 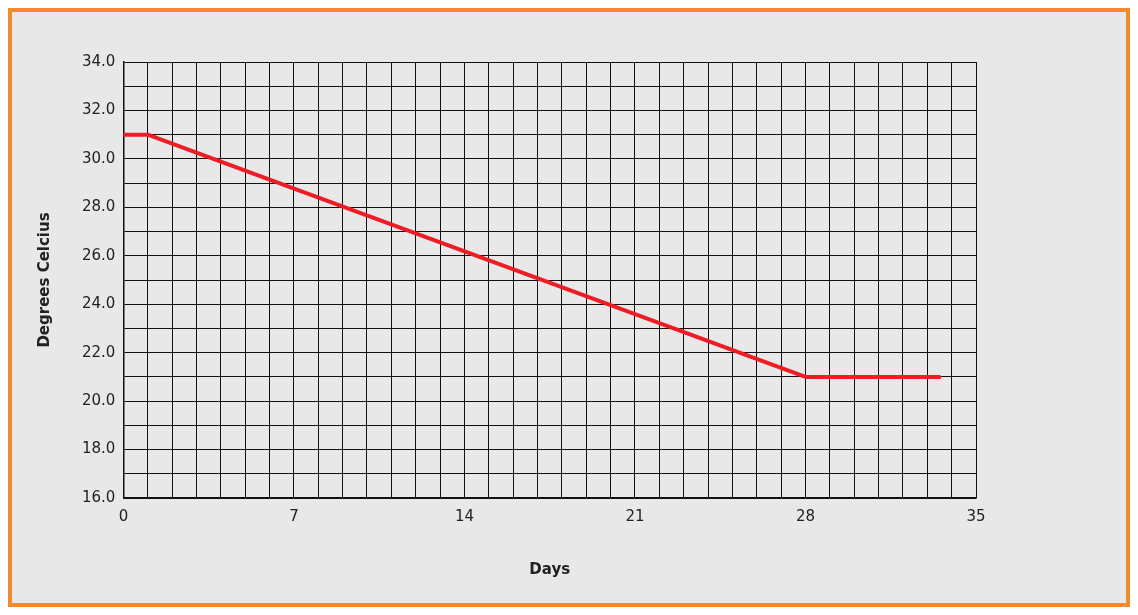 I want to click on y-tick-label: 30.0, so click(x=98, y=157).